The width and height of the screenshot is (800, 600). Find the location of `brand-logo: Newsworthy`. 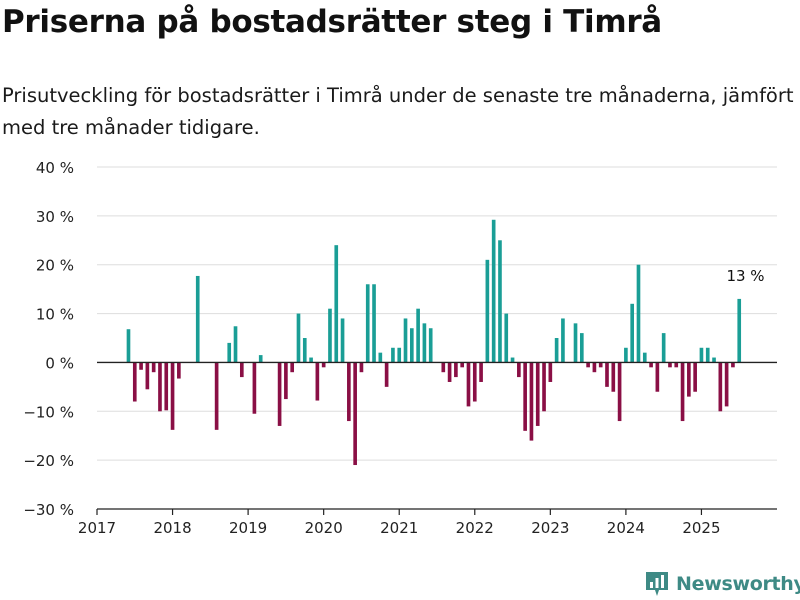

brand-logo: Newsworthy is located at coordinates (722, 584).